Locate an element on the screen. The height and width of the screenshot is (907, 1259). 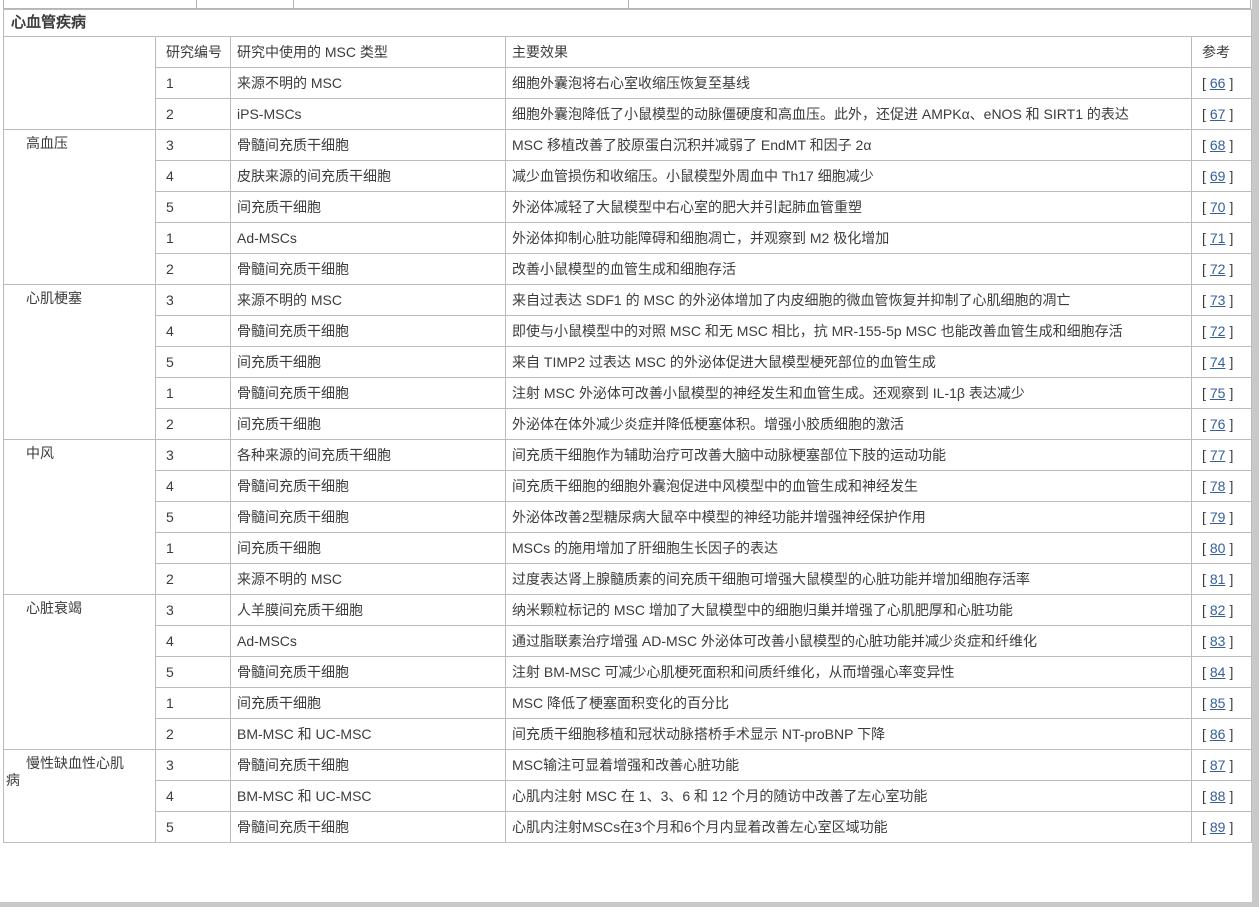
reference-link: 73 is located at coordinates (1217, 300).